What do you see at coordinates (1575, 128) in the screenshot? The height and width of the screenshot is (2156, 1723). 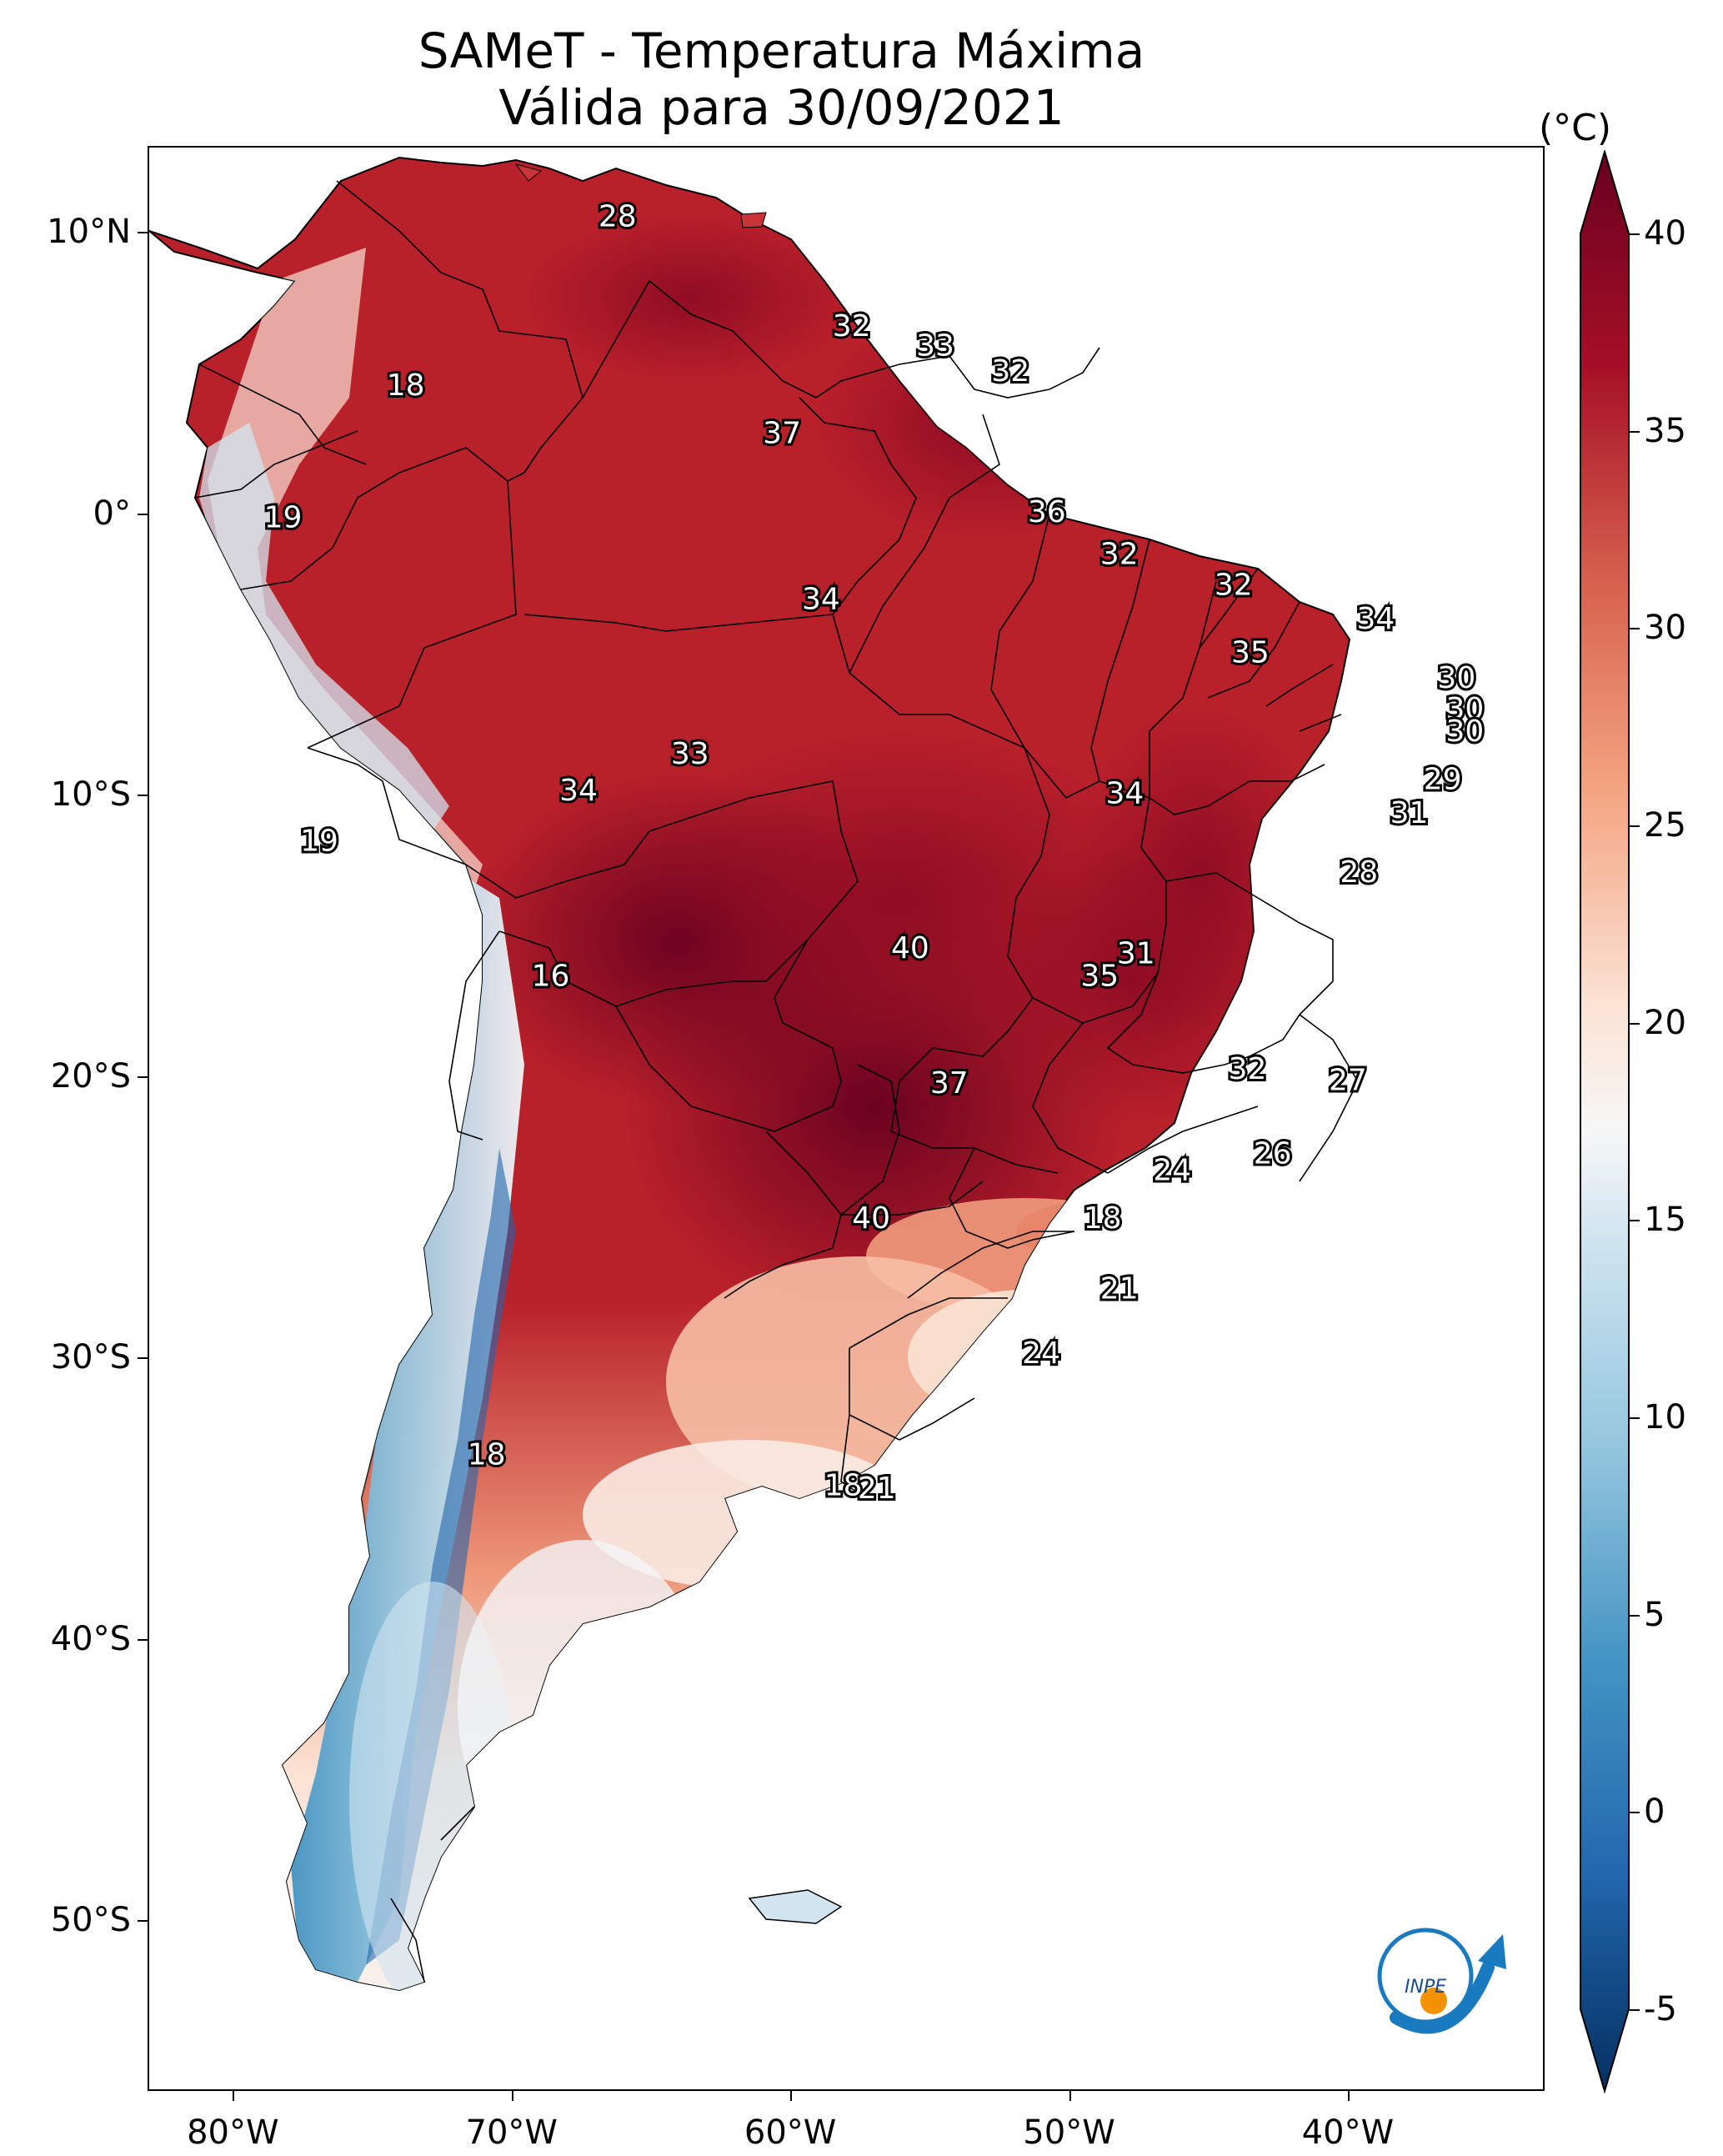 I see `colorbar-unit: (°C)` at bounding box center [1575, 128].